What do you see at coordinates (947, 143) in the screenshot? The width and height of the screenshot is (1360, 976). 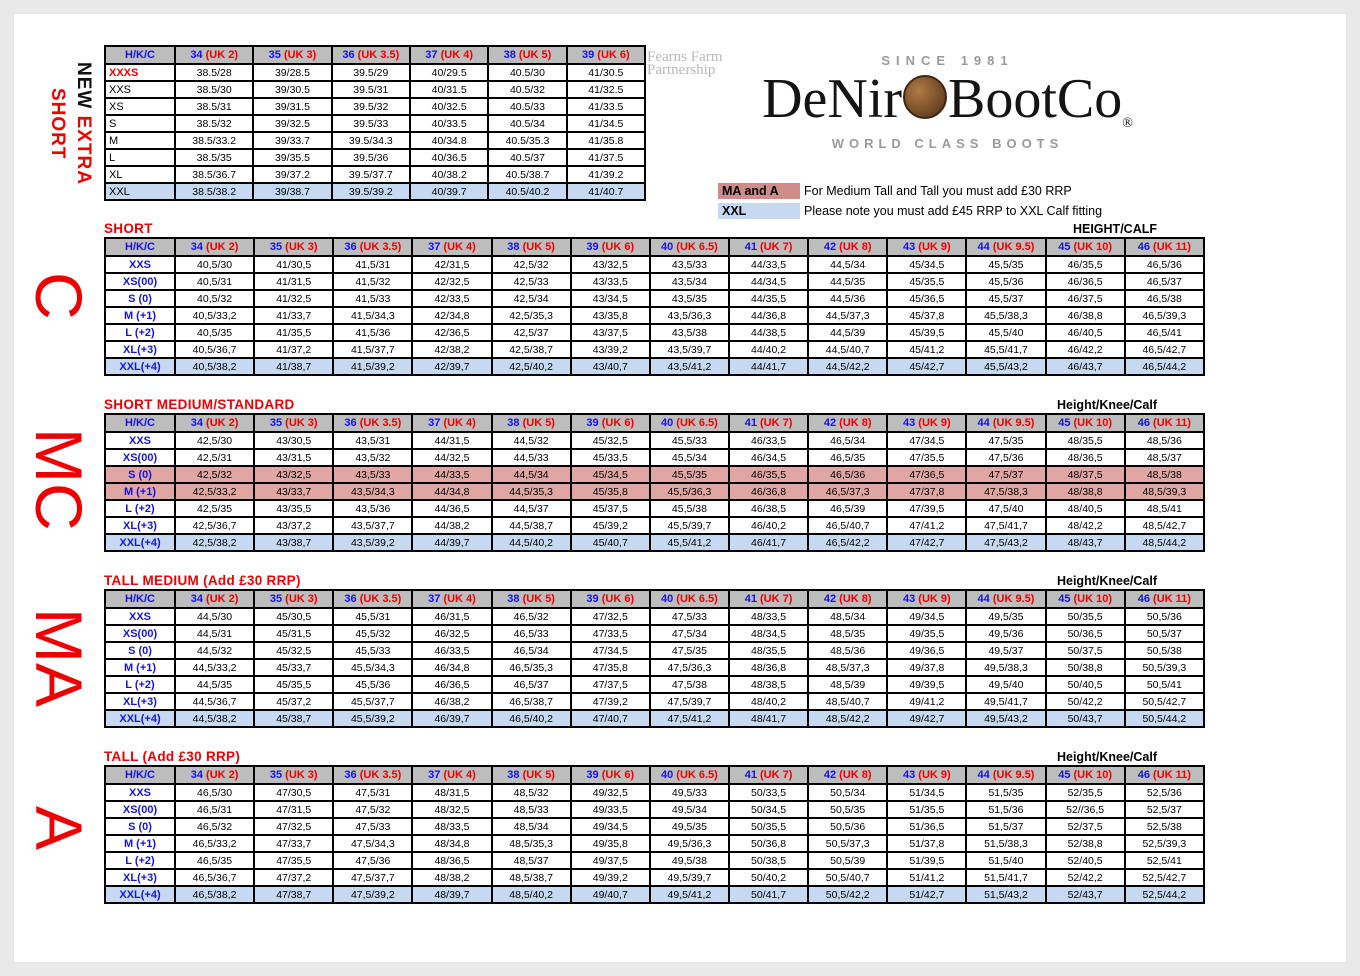 I see `brand-tagline: WORLD CLASS BOOTS` at bounding box center [947, 143].